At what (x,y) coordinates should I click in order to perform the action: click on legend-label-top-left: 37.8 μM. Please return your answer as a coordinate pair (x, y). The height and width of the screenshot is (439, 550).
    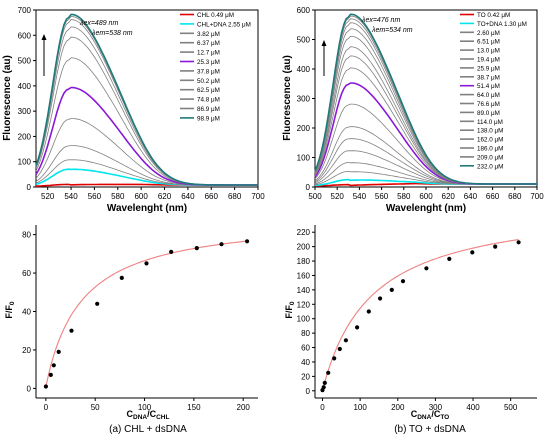
    Looking at the image, I should click on (208, 71).